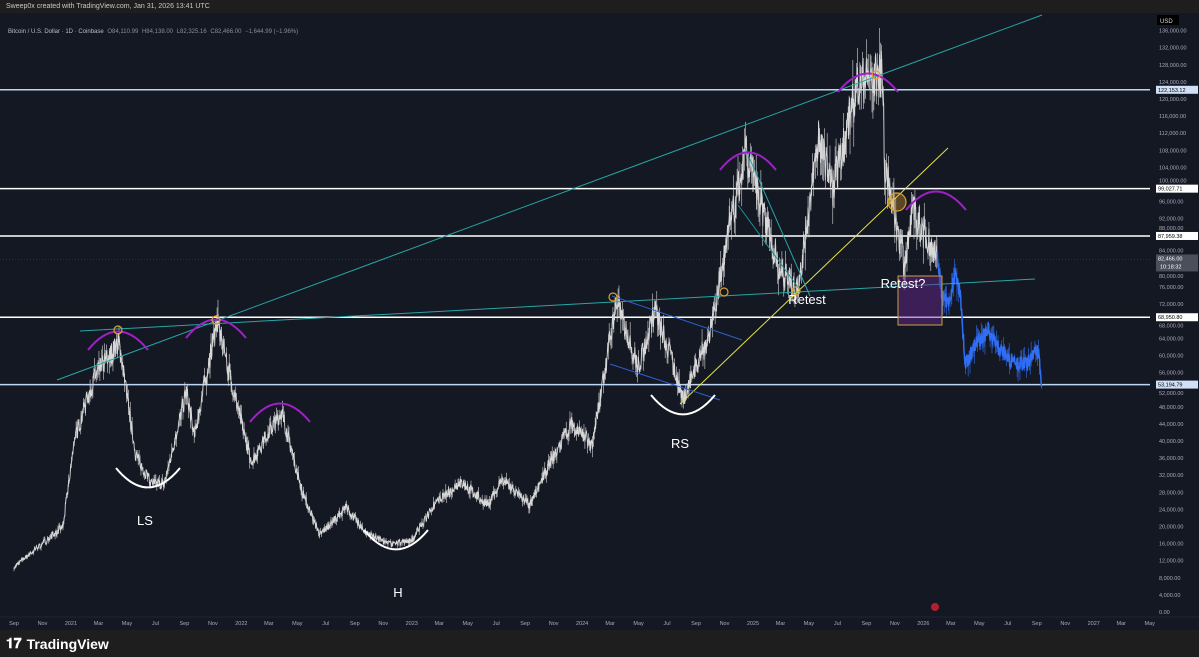 This screenshot has height=657, width=1199. I want to click on event-icon, so click(935, 607).